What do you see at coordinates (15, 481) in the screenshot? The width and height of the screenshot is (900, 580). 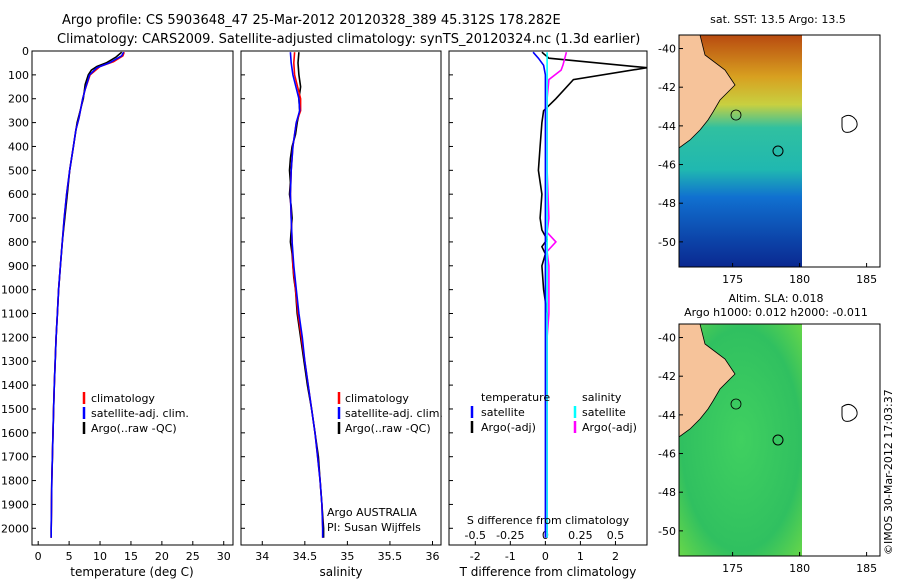 I see `y-tick-label: 1800` at bounding box center [15, 481].